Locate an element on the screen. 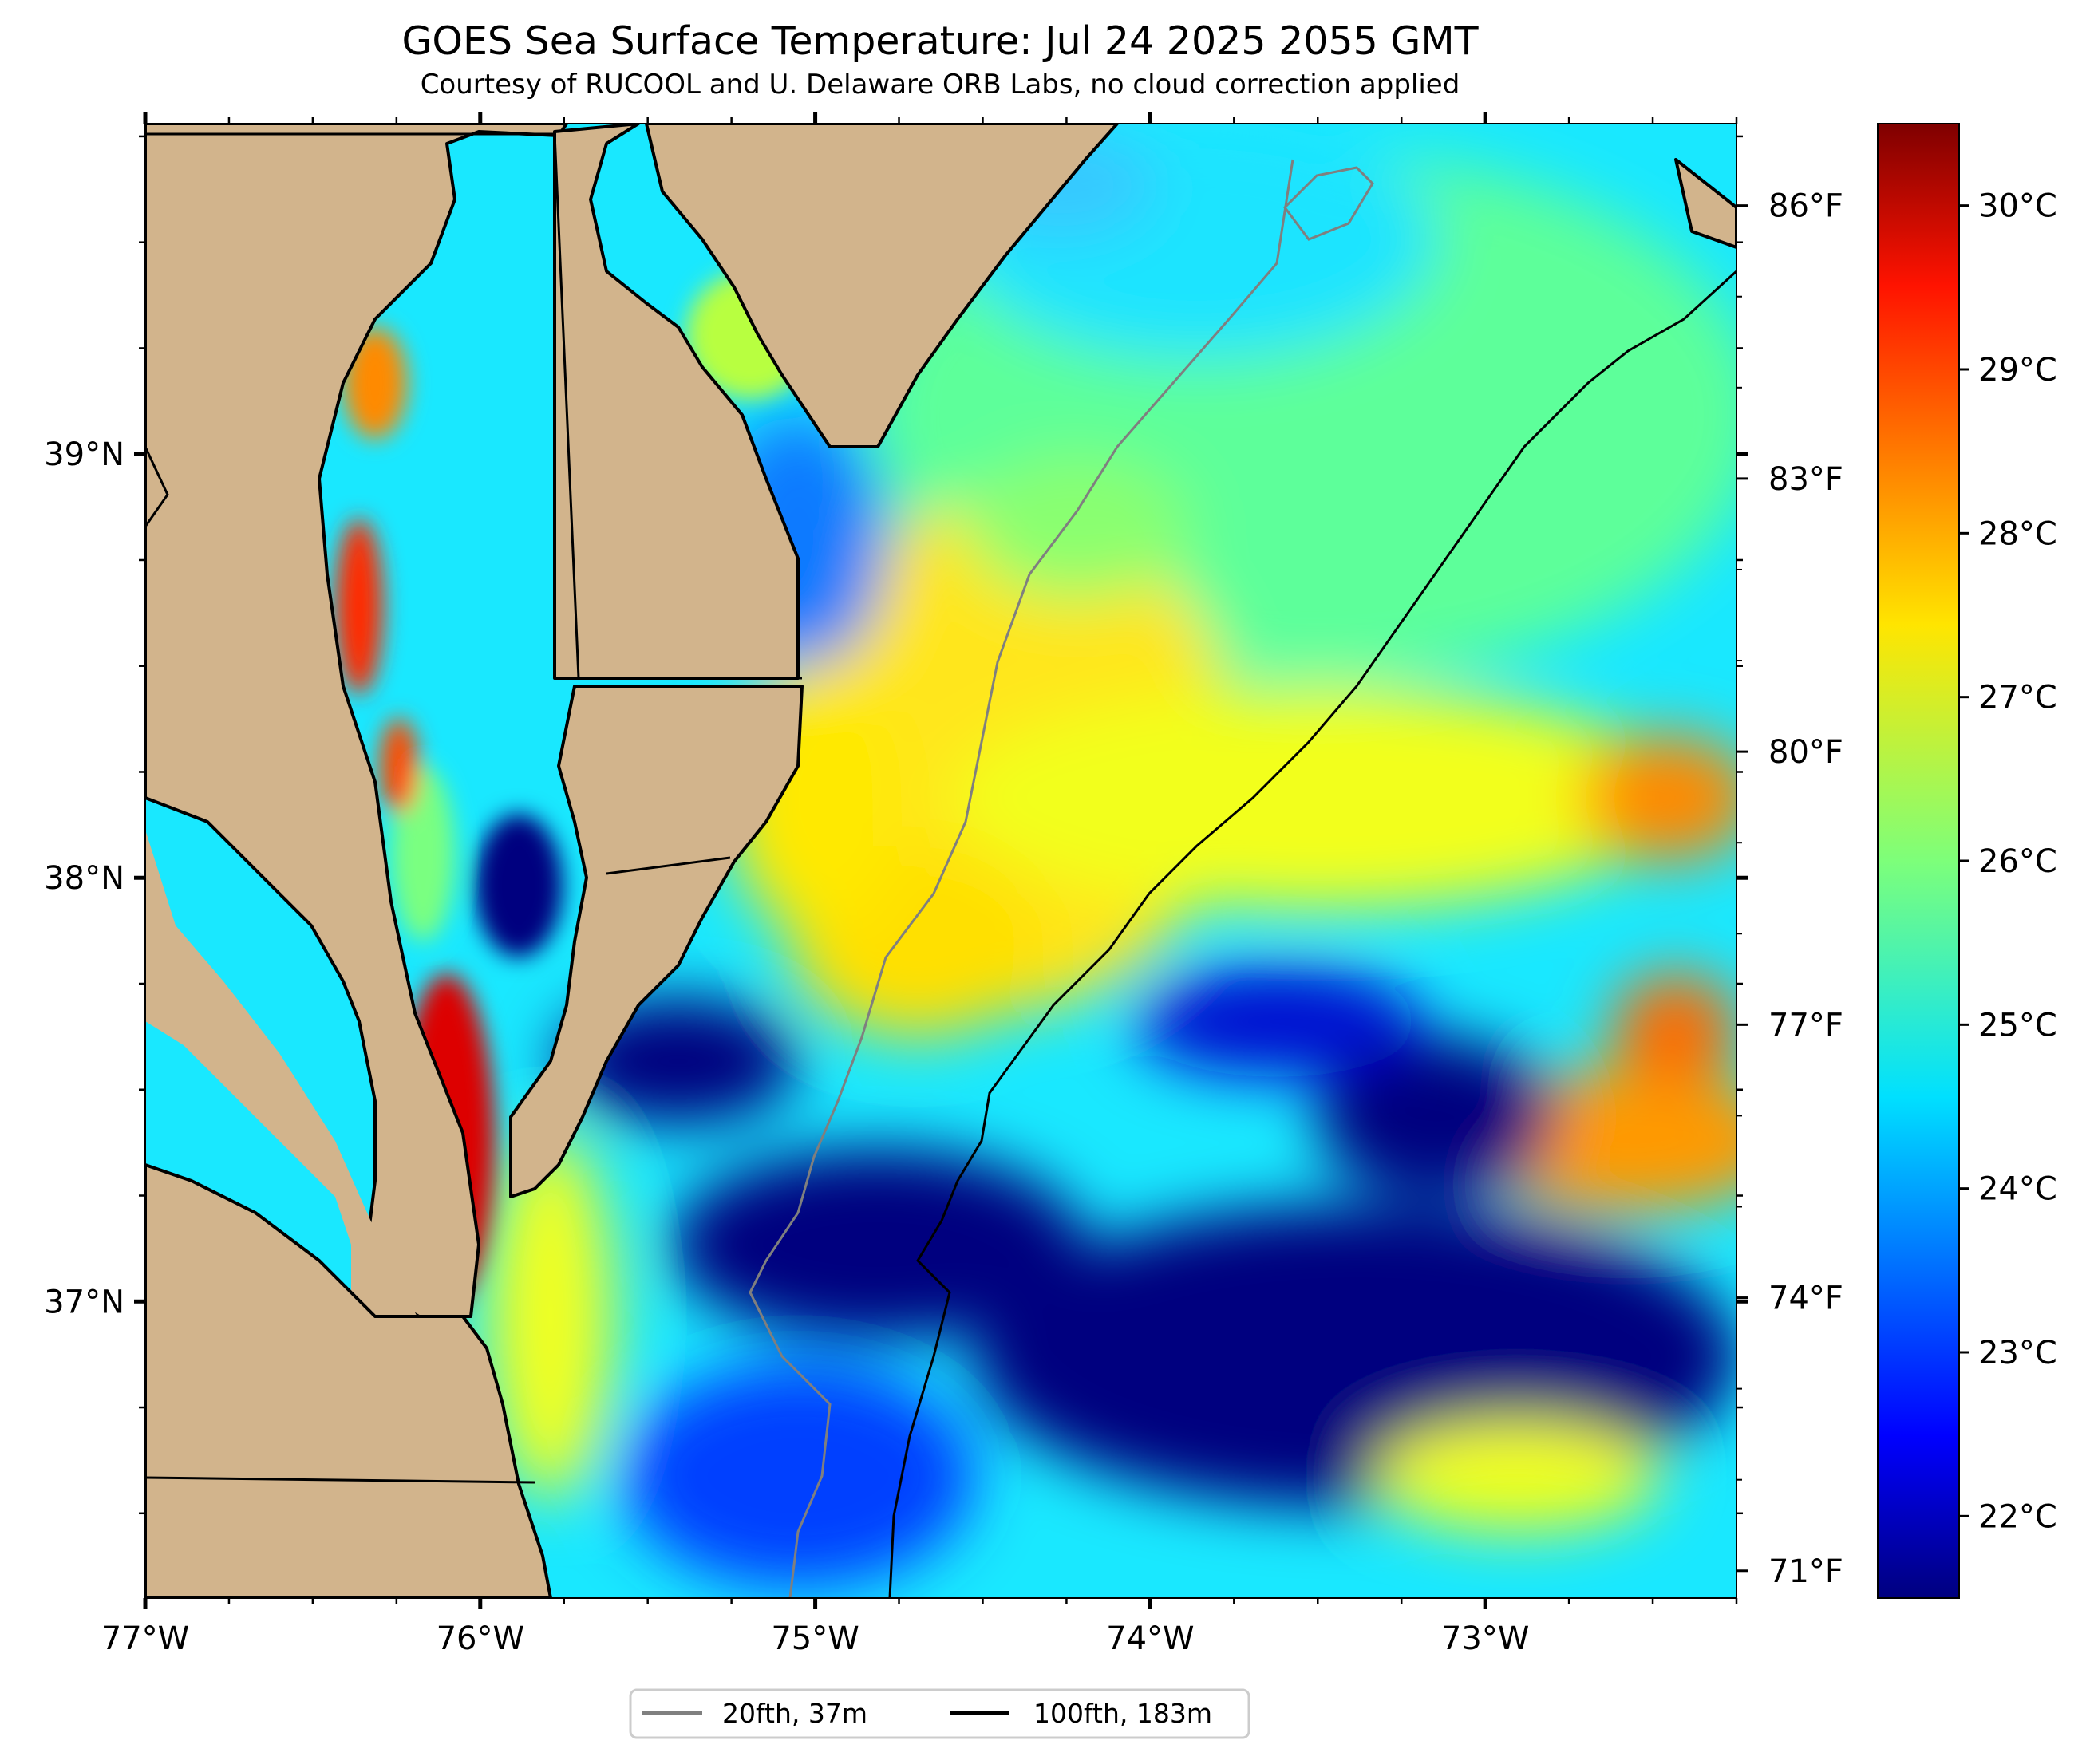  legend-label-20fth: 20fth, 37m is located at coordinates (794, 1713).